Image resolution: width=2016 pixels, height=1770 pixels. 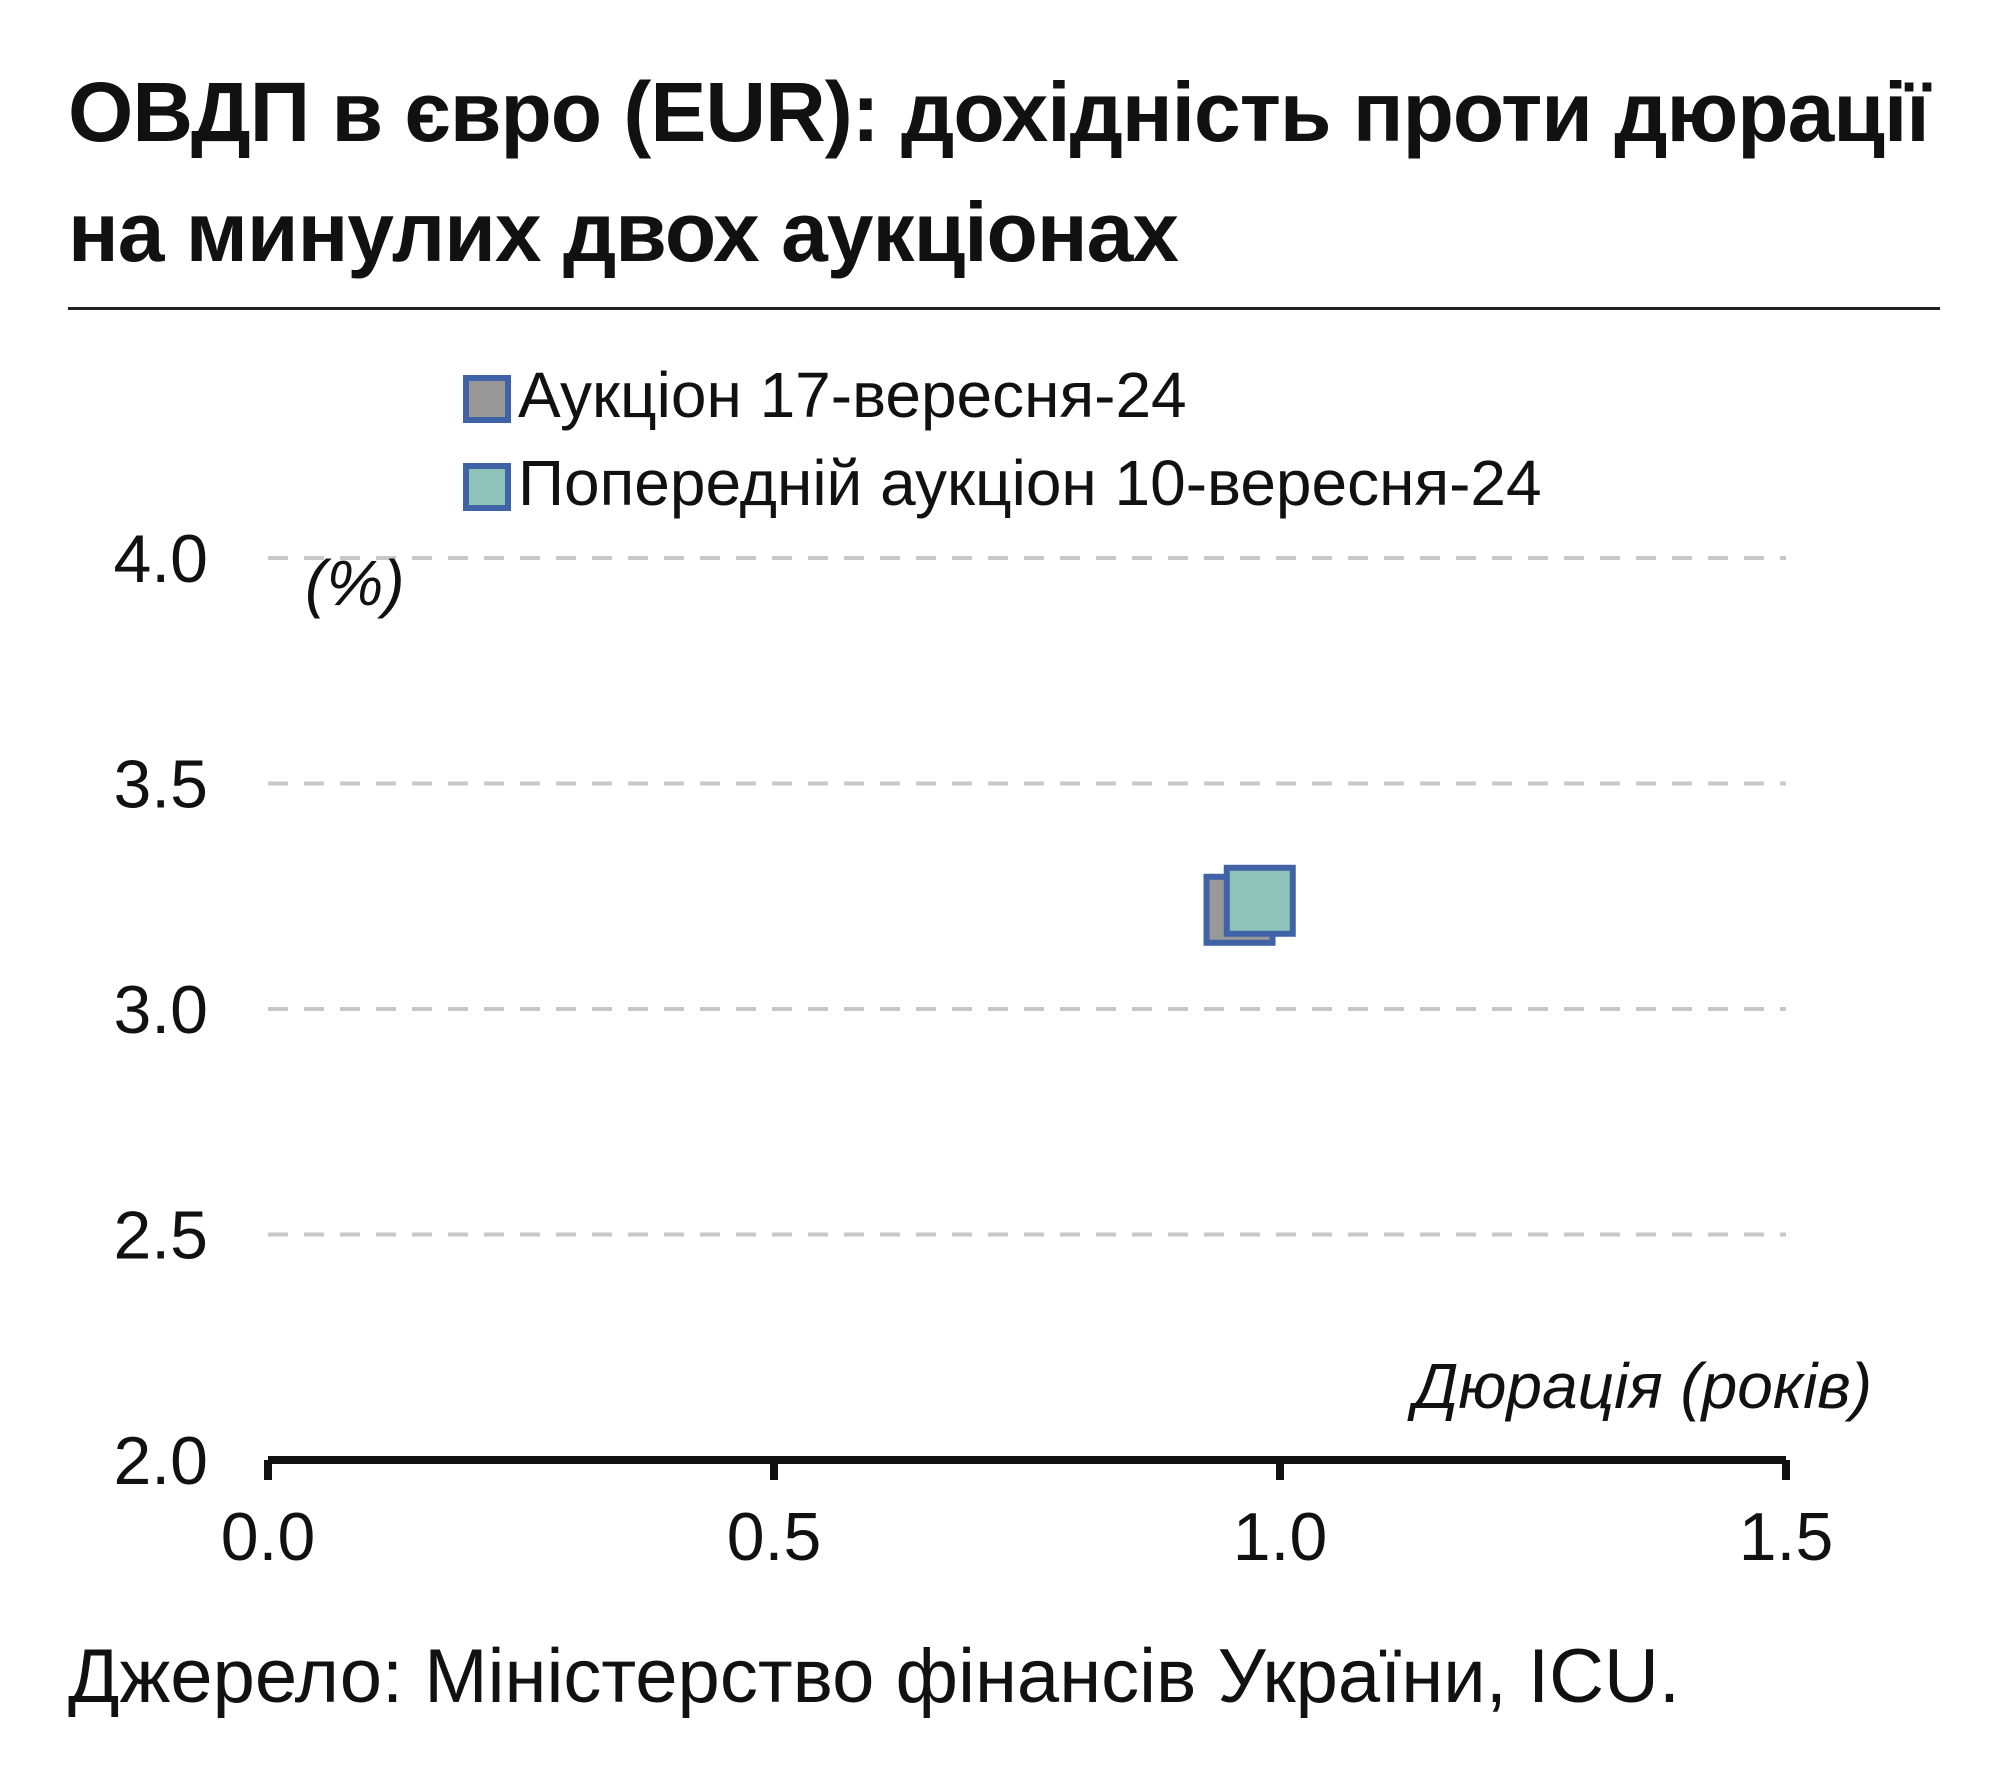 I want to click on x-axis, so click(x=1027, y=1468).